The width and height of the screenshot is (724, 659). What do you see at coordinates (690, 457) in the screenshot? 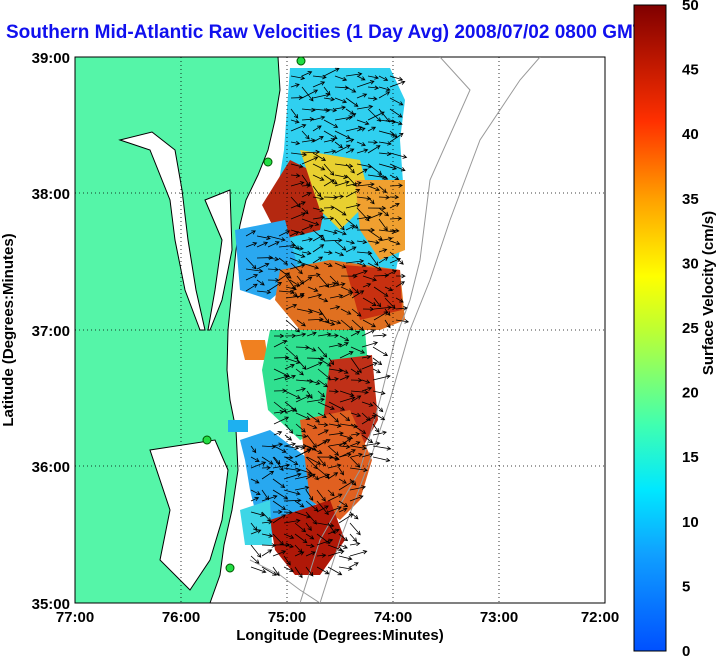
I see `colorbar-tick-label: 15` at bounding box center [690, 457].